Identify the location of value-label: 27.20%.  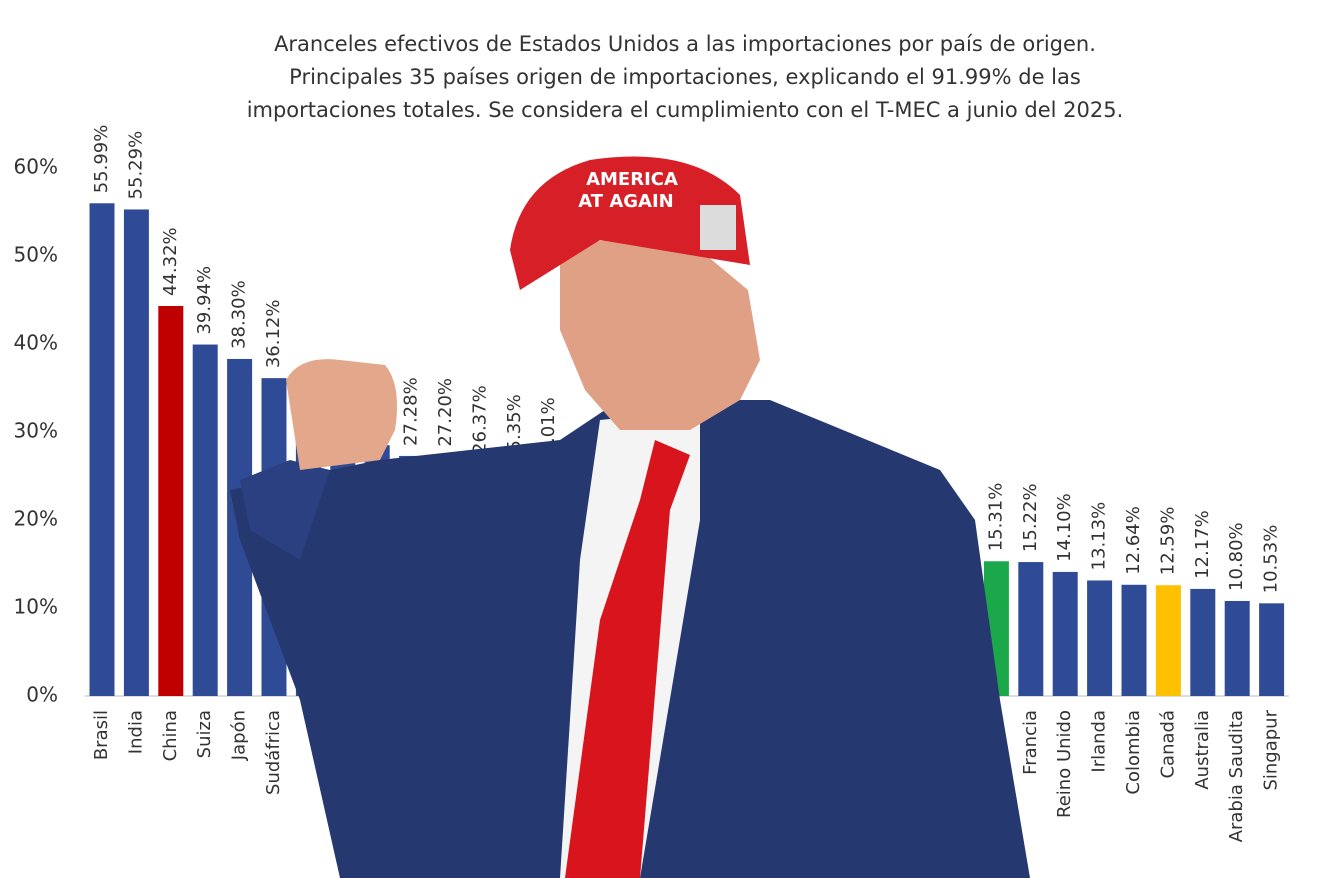
(445, 412).